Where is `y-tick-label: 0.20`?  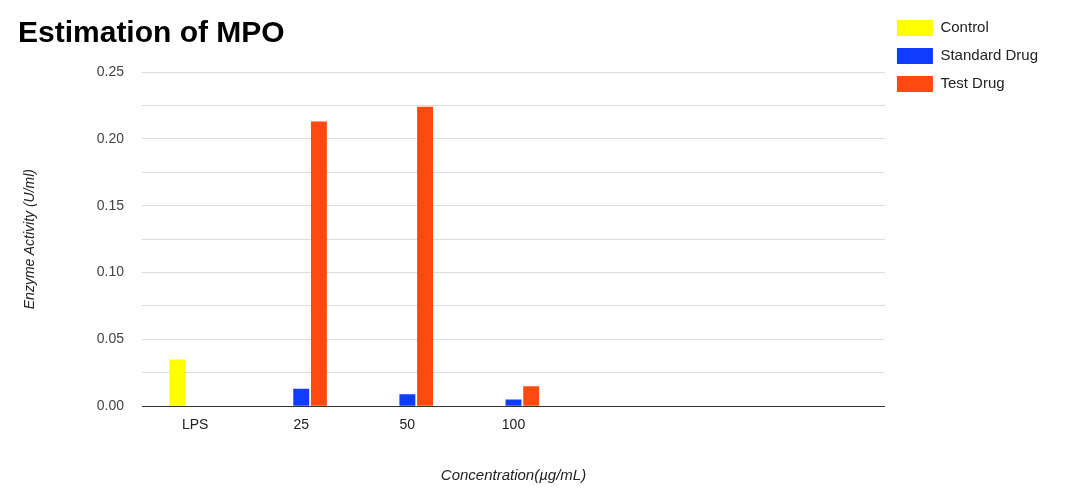
y-tick-label: 0.20 is located at coordinates (110, 137).